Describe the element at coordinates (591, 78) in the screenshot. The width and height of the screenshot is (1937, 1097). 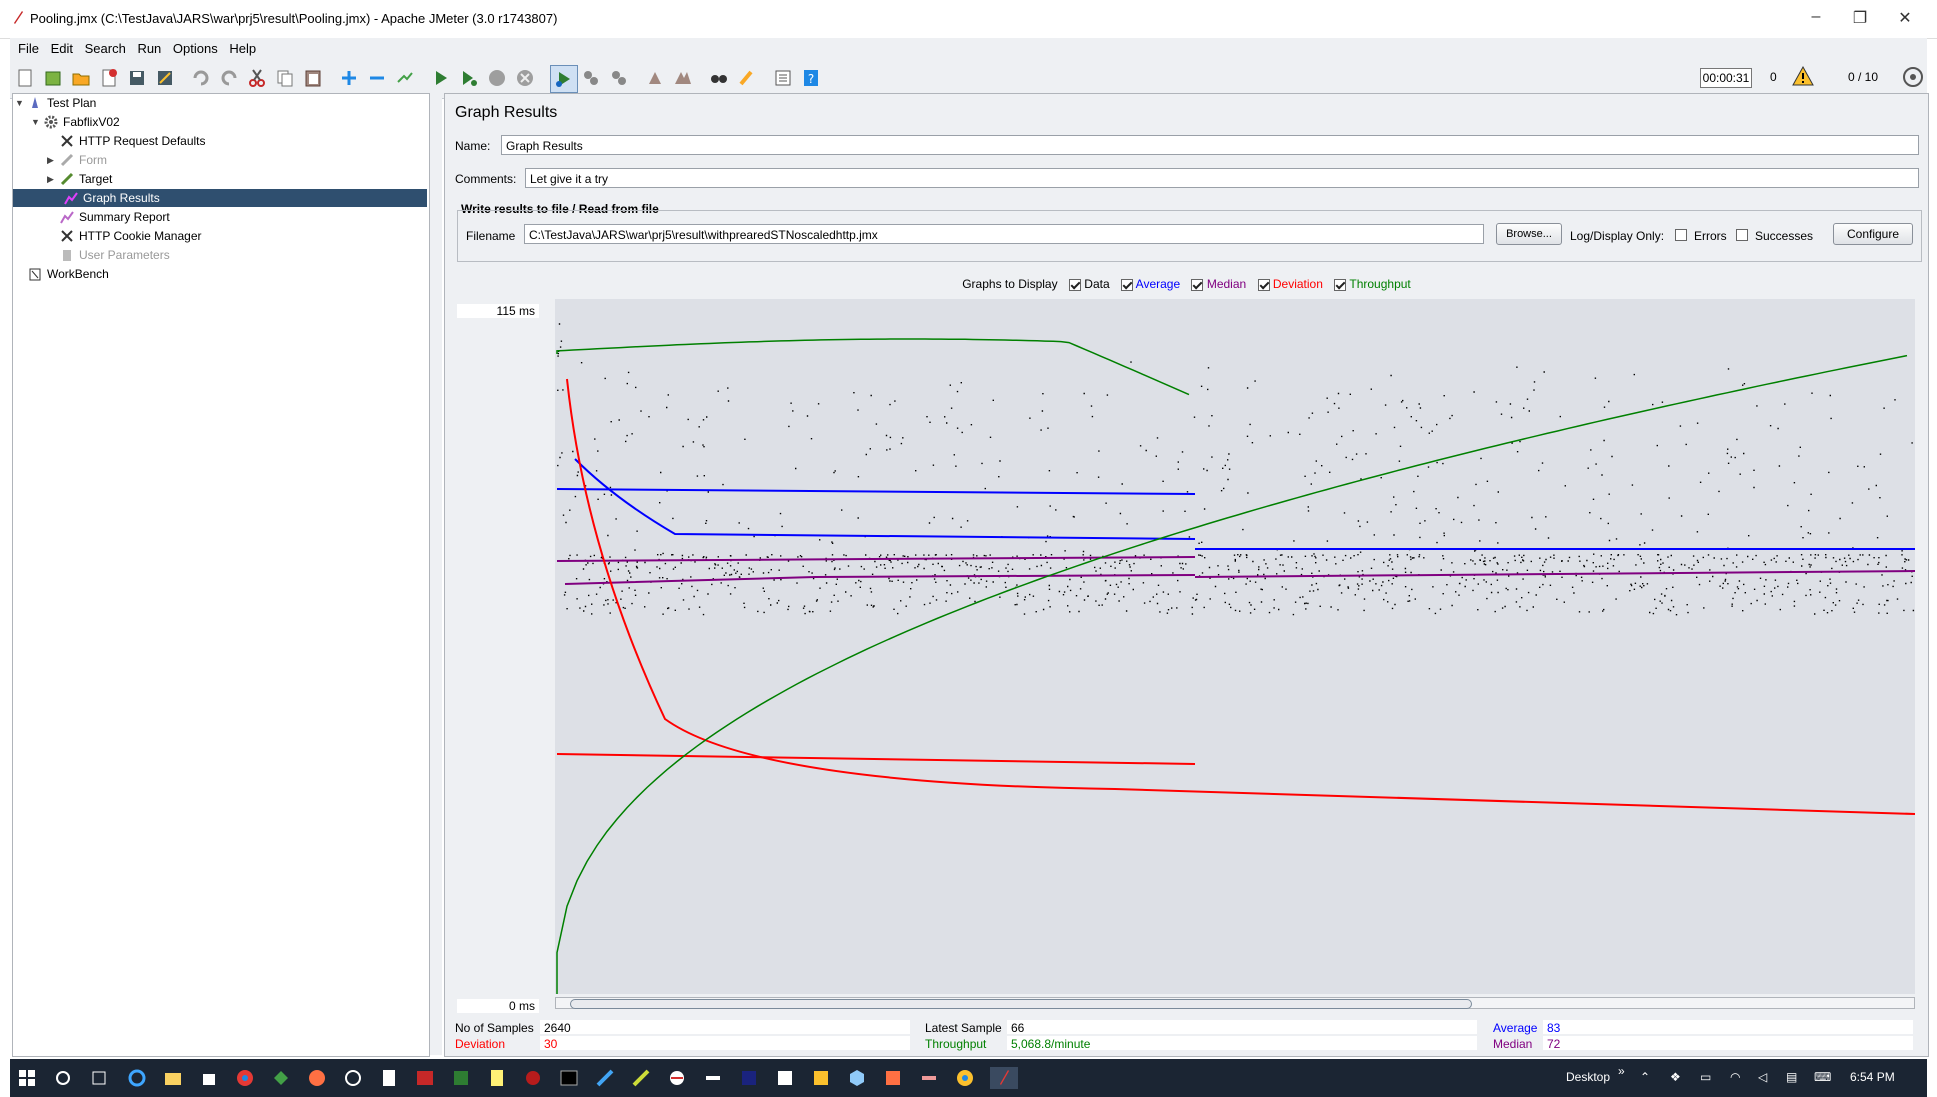
I see `remote-stop-icon` at that location.